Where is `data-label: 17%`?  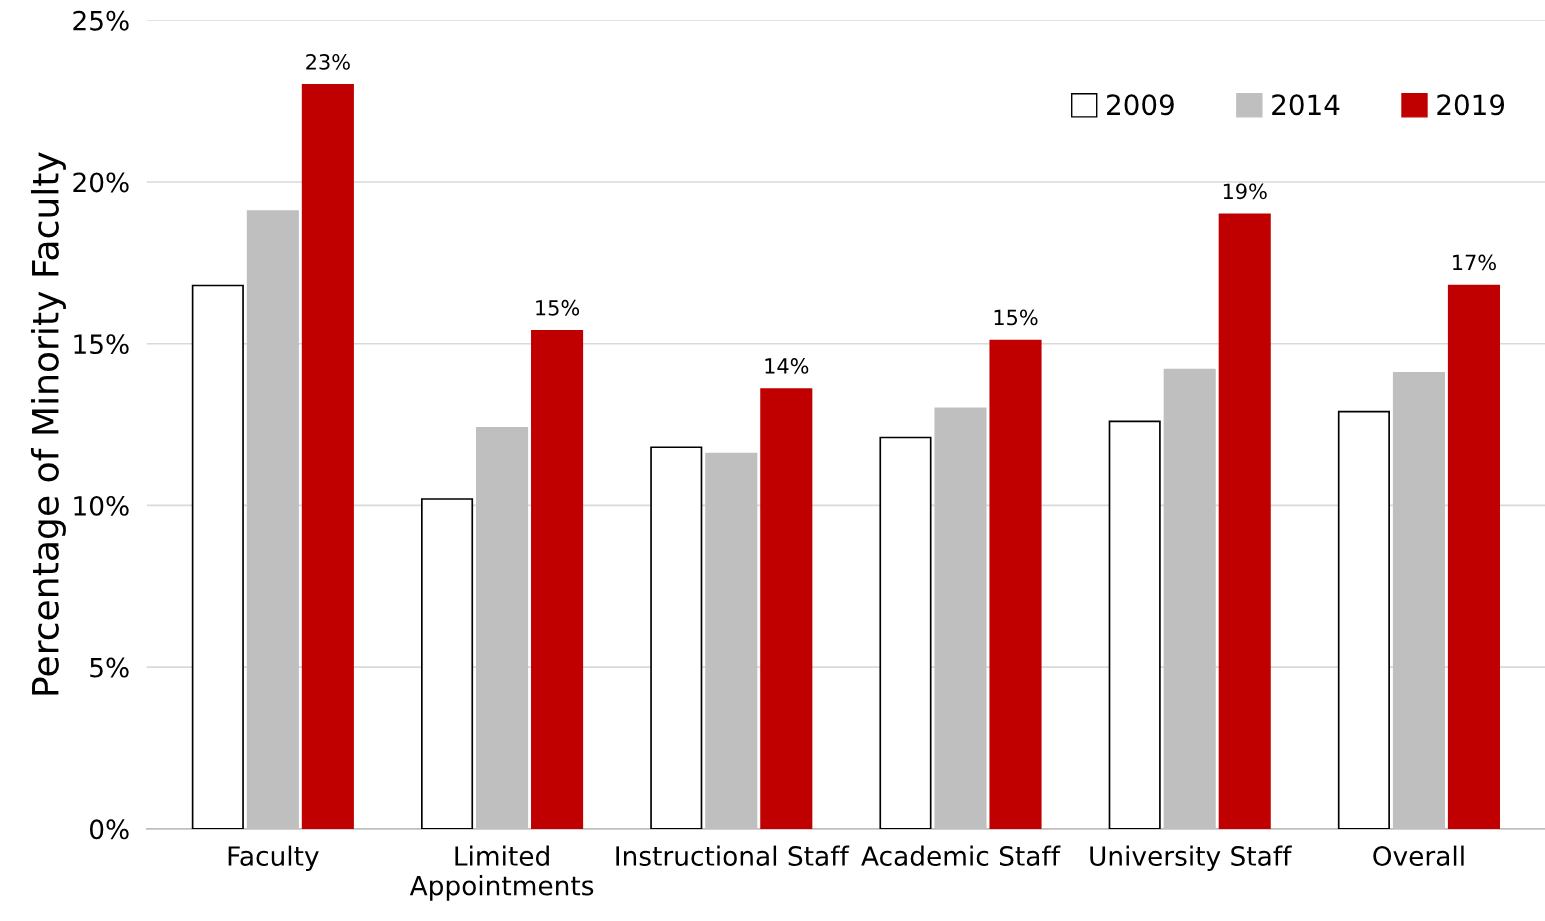
data-label: 17% is located at coordinates (1474, 262).